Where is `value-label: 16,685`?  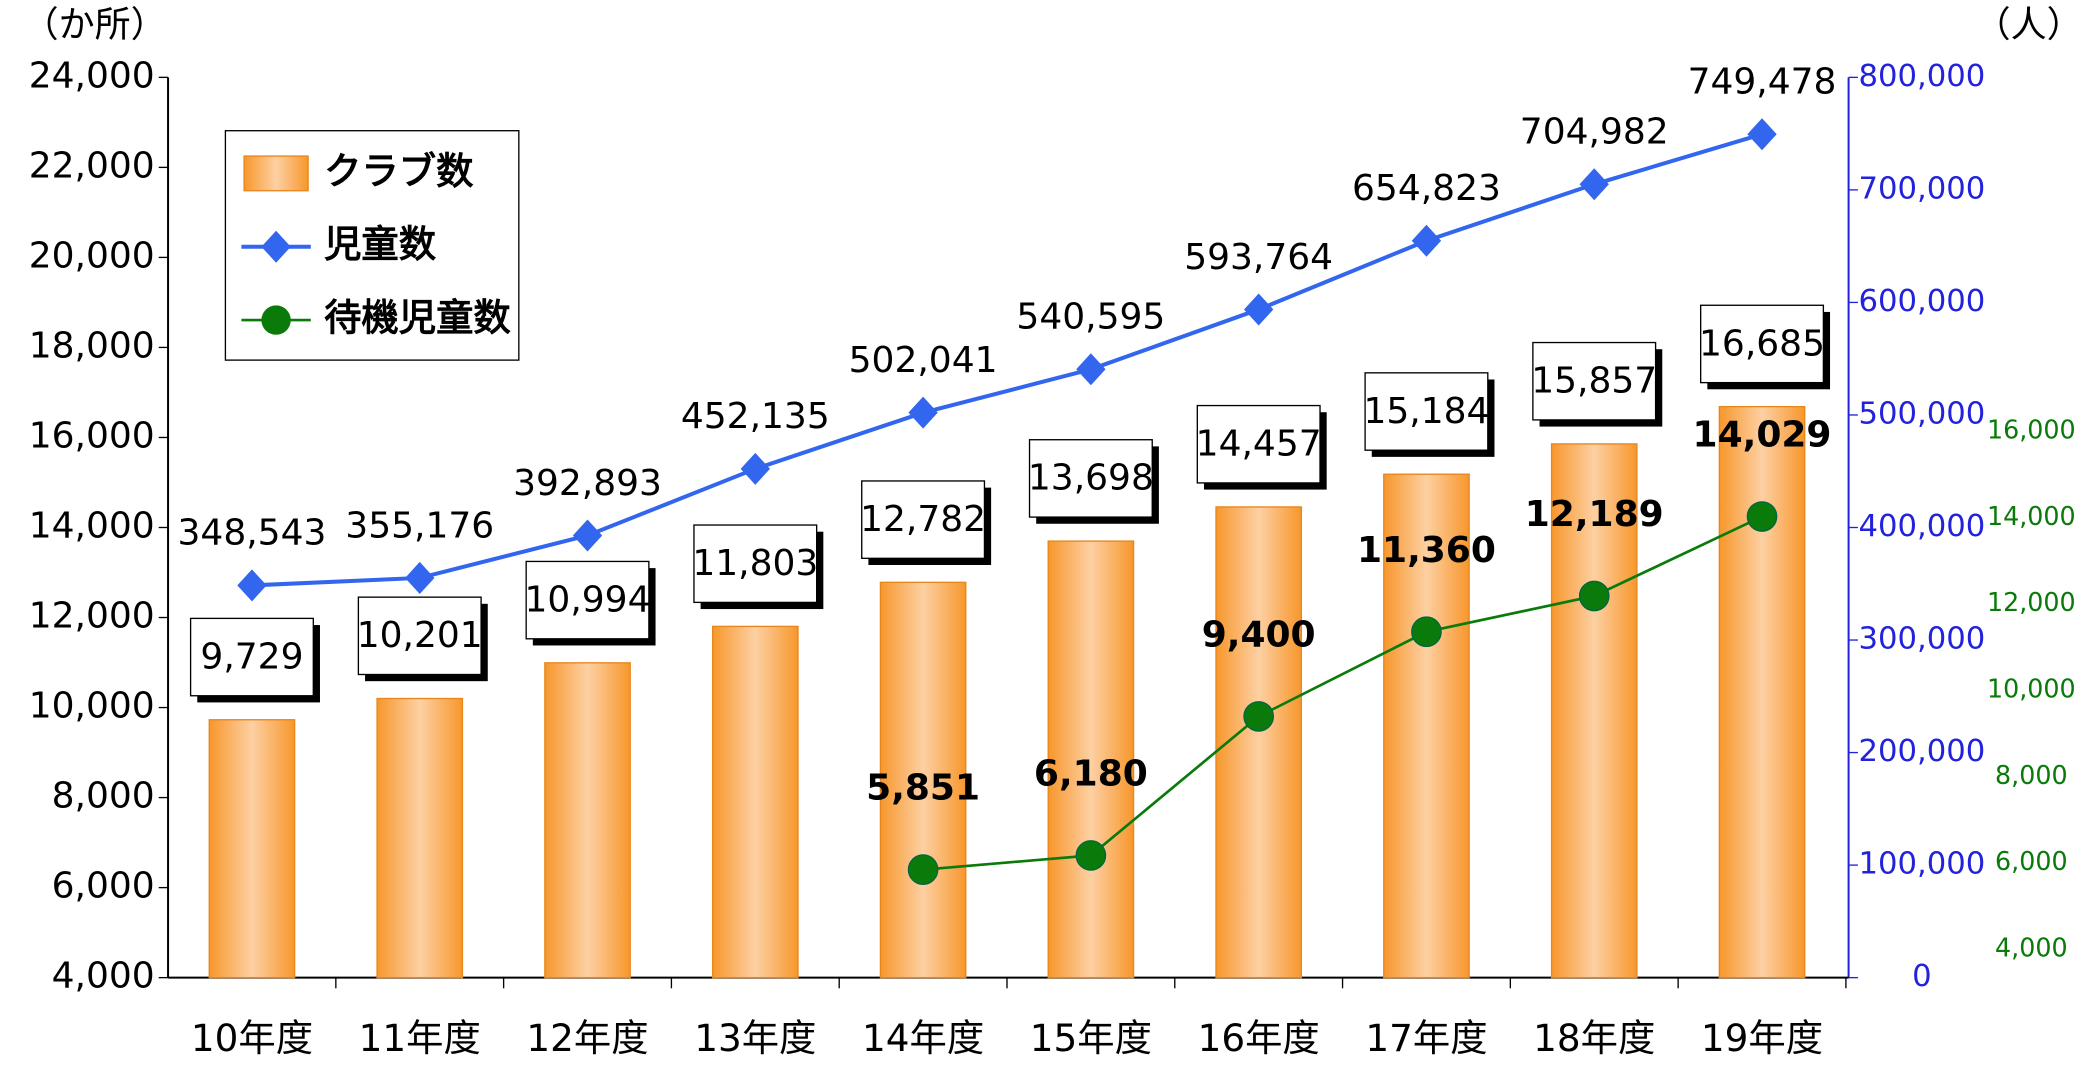 value-label: 16,685 is located at coordinates (1762, 343).